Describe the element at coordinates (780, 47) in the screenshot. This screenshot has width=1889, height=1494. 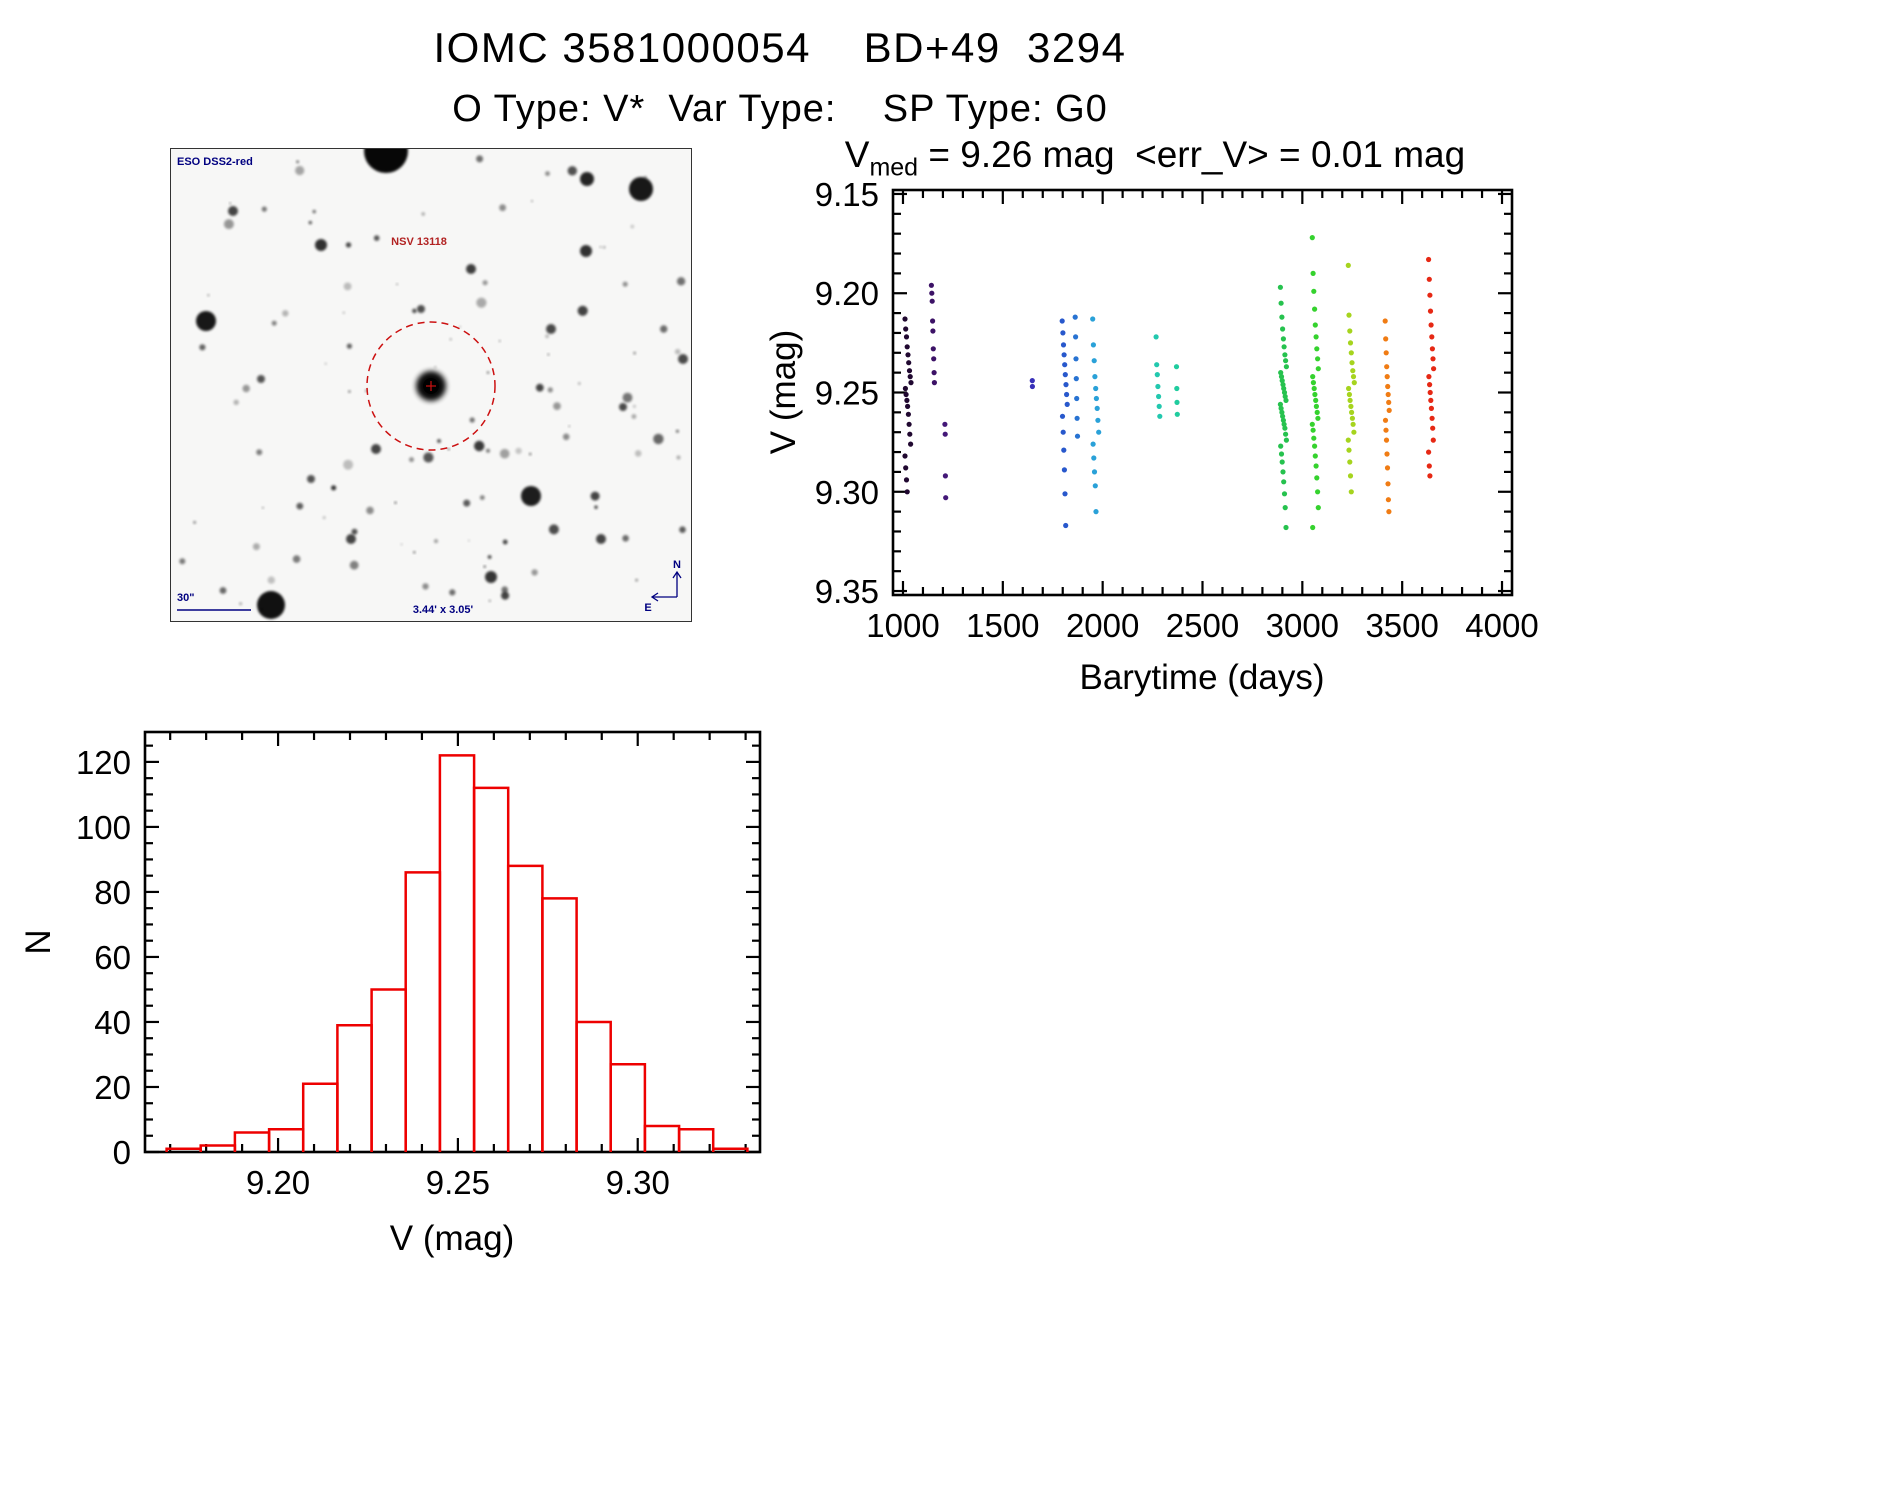
I see `page-title: IOMC 3581000054 BD+49 3294` at that location.